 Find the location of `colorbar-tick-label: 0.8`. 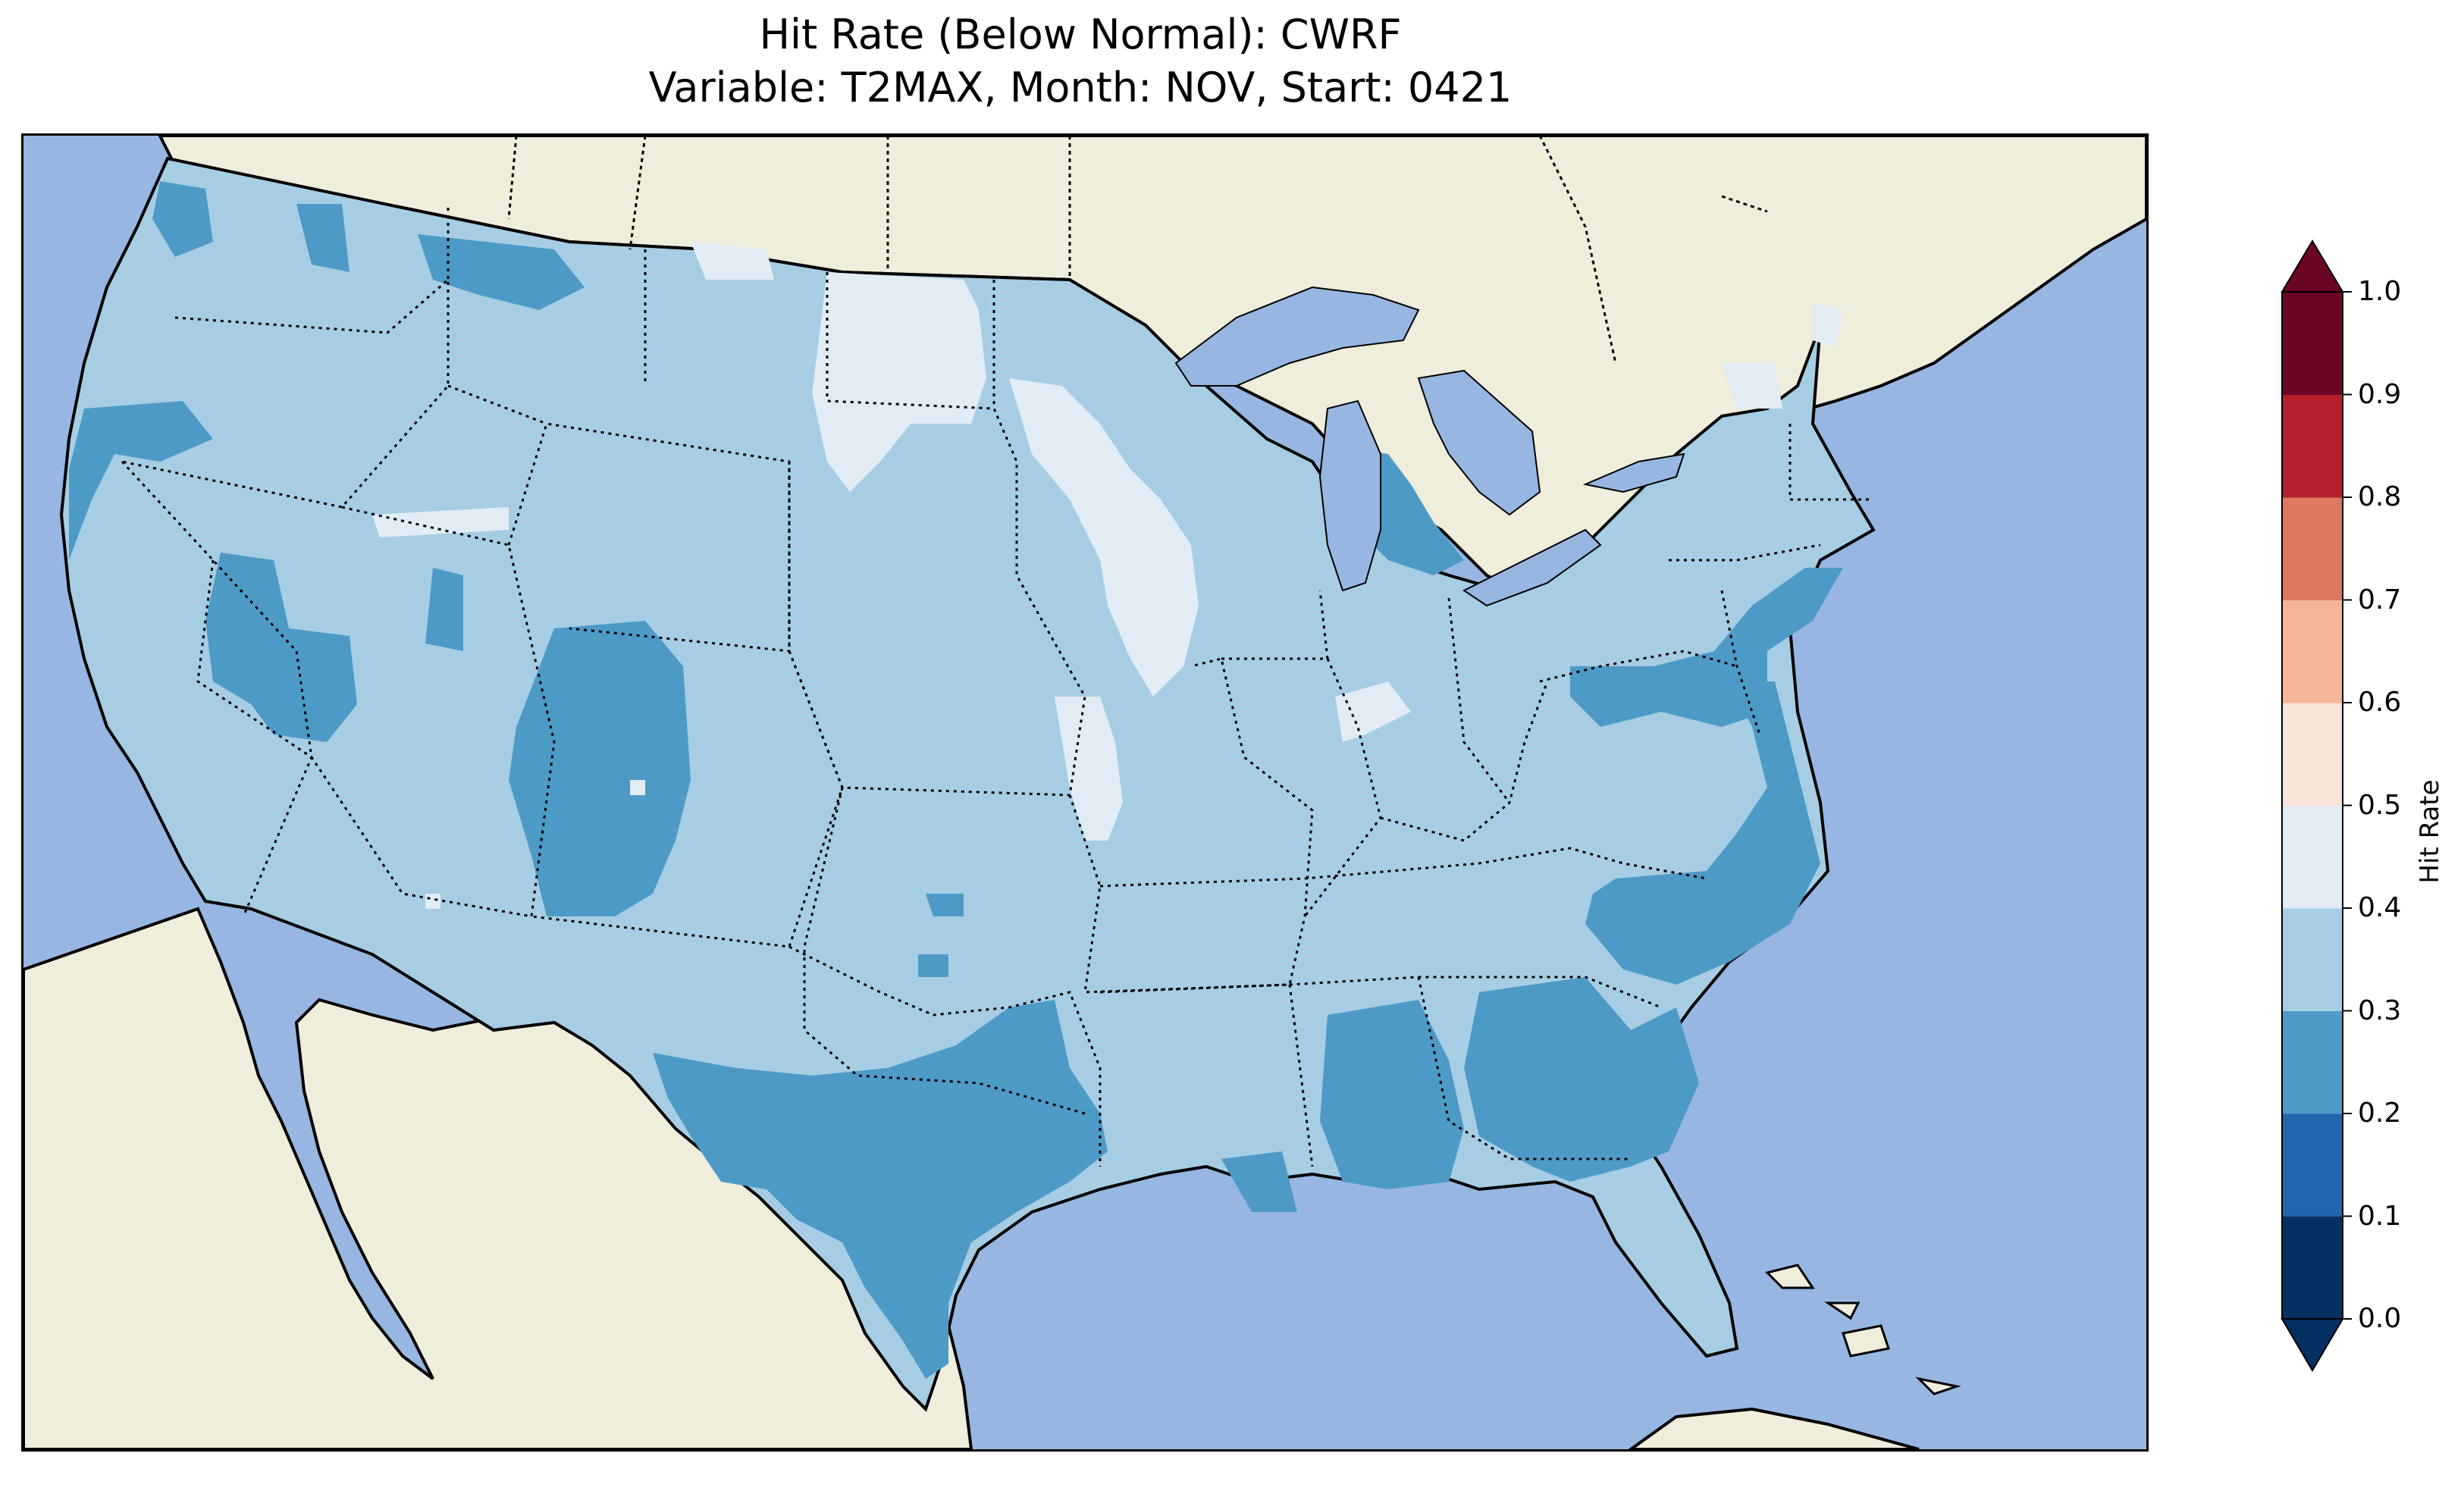

colorbar-tick-label: 0.8 is located at coordinates (2380, 496).